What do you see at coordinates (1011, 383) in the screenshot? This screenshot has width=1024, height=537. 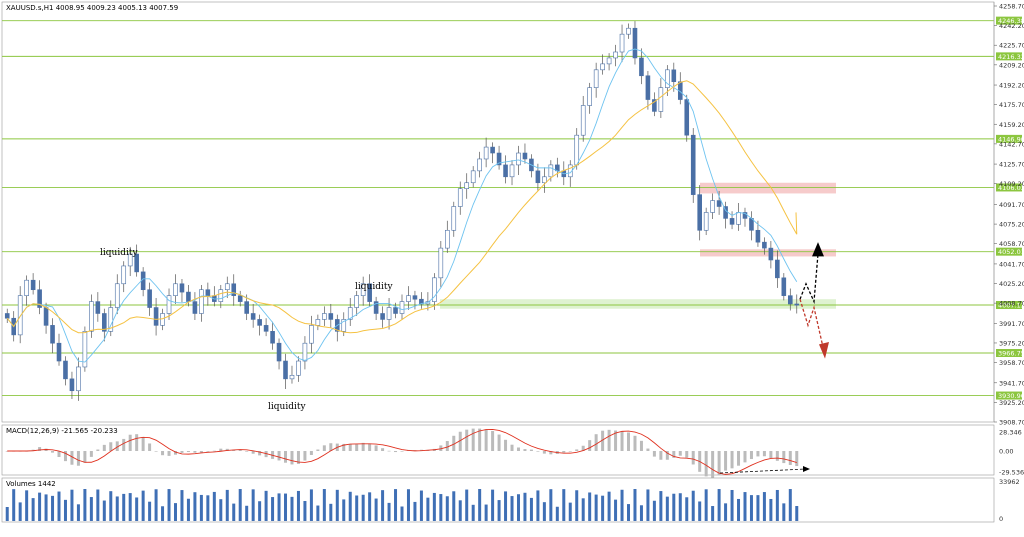 I see `price-tick-label: 3941.70` at bounding box center [1011, 383].